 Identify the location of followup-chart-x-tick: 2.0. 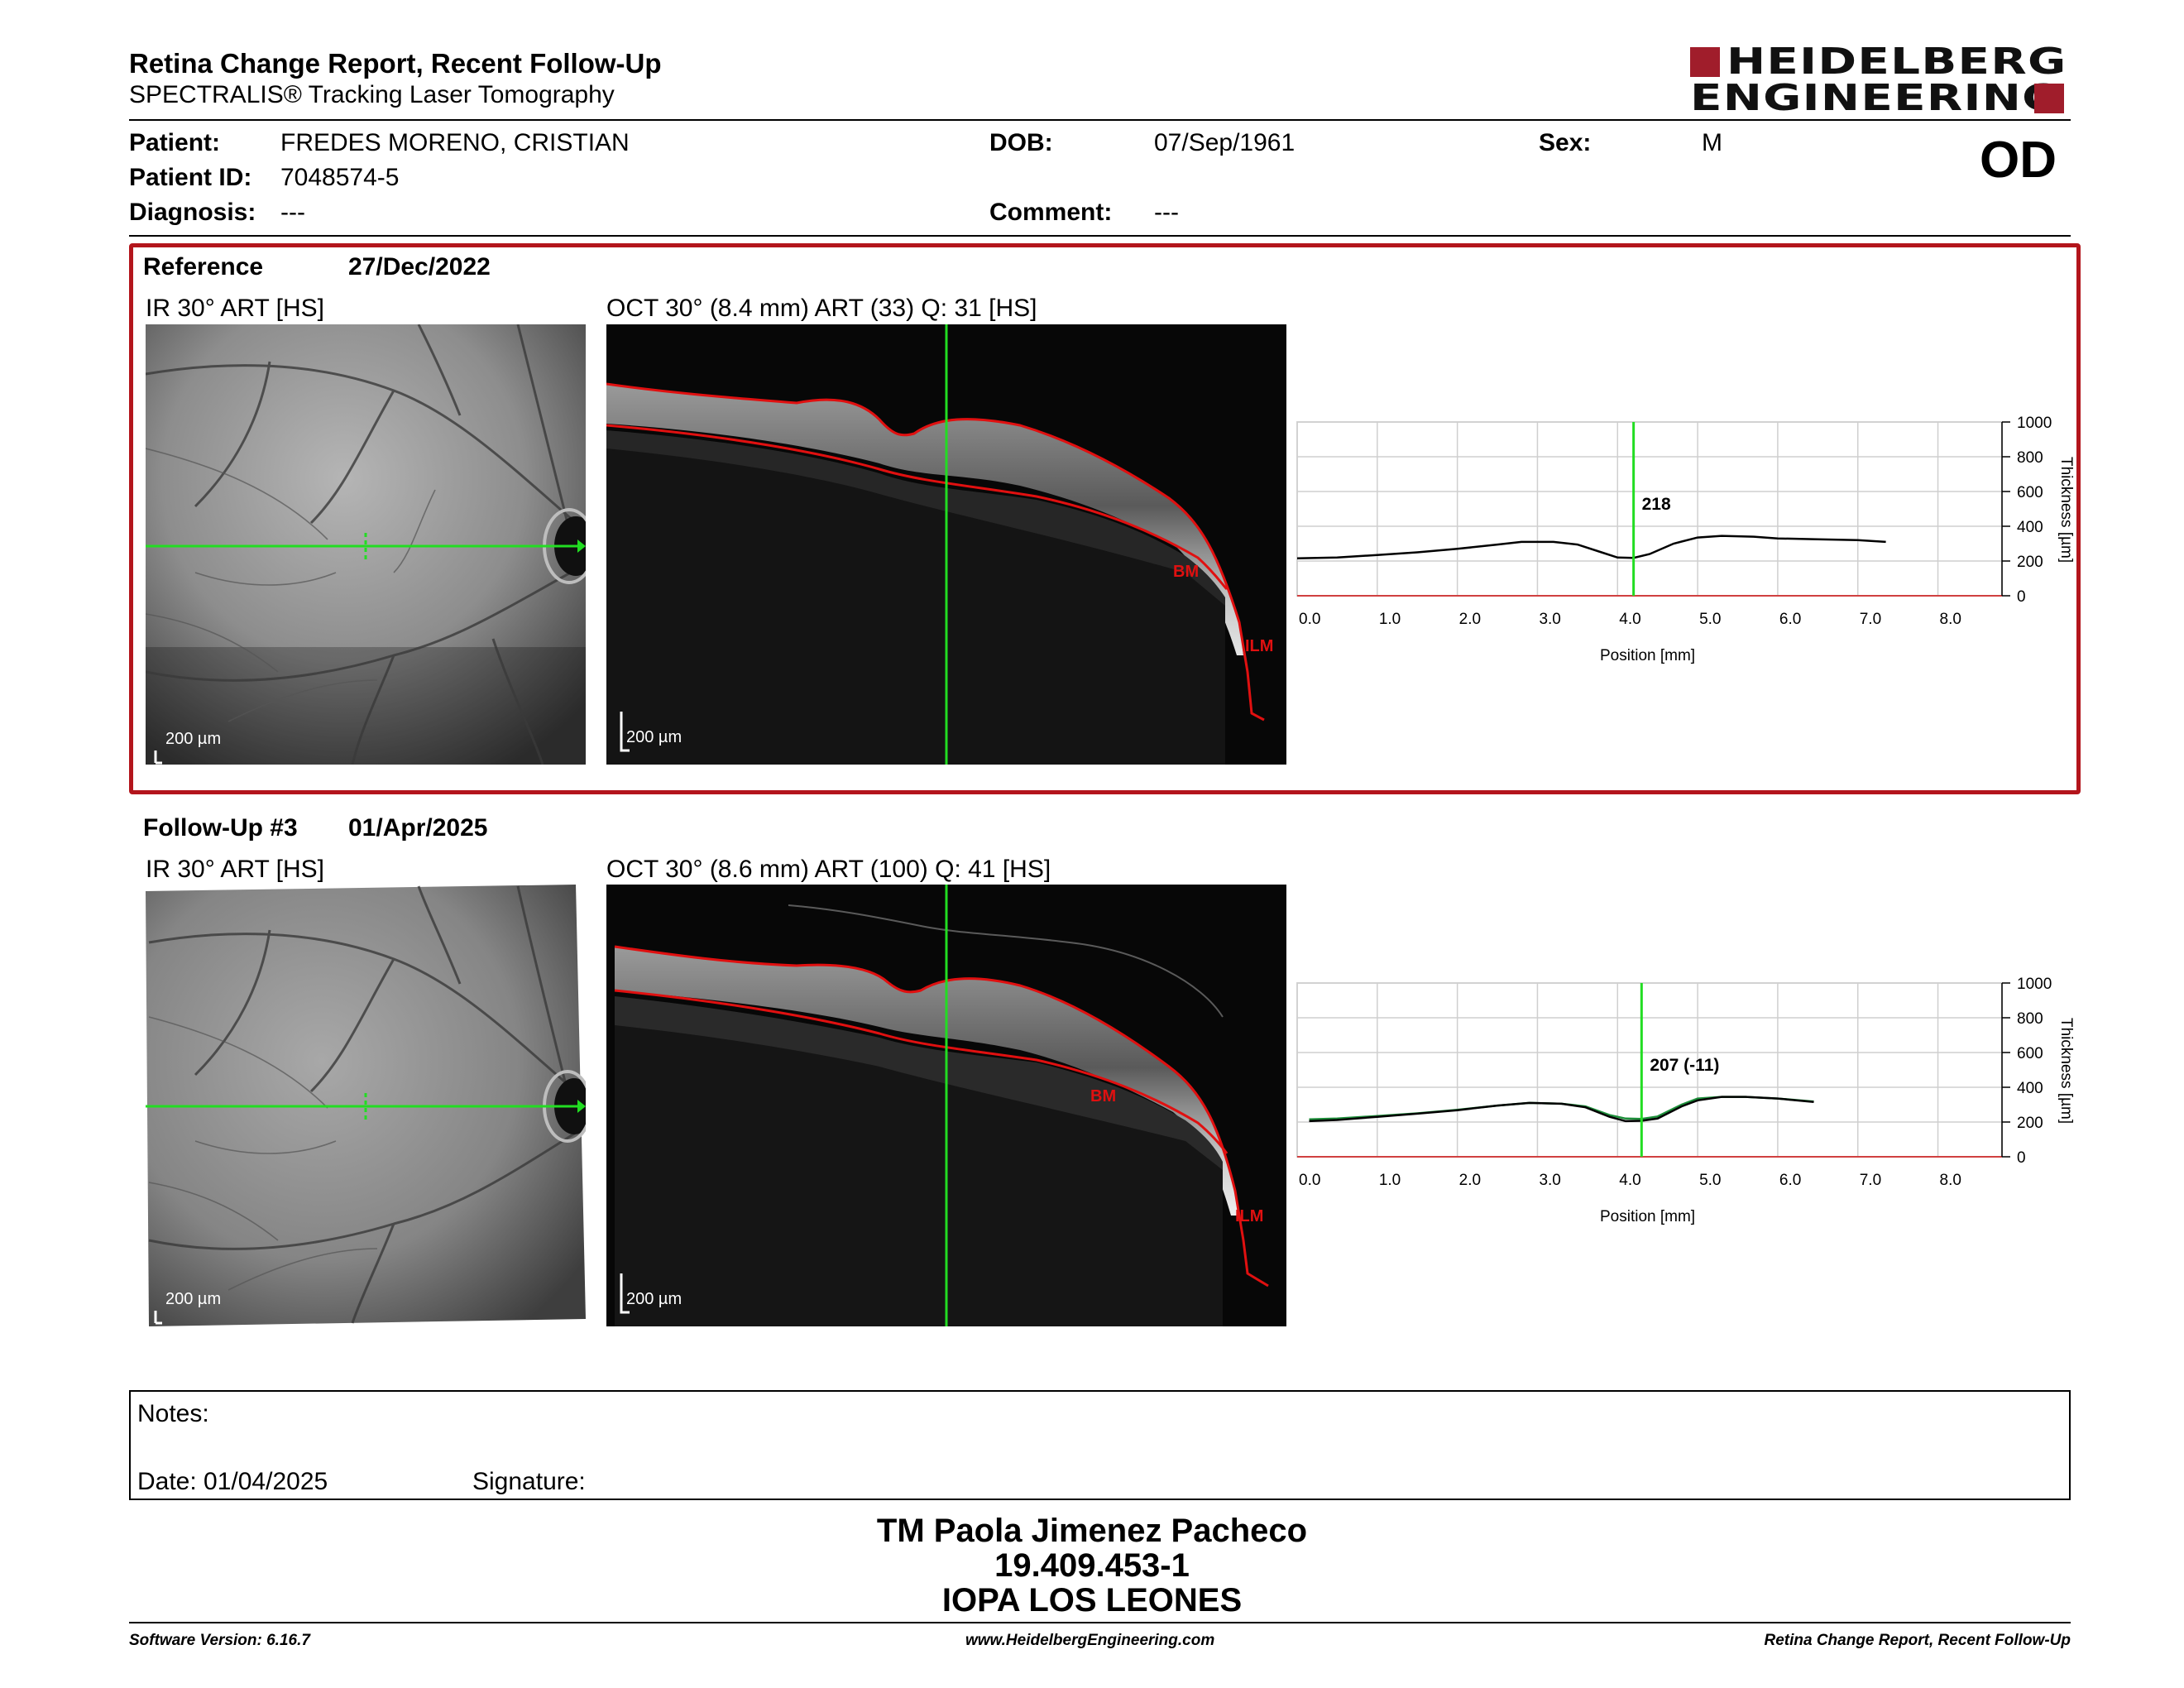
(1470, 1180).